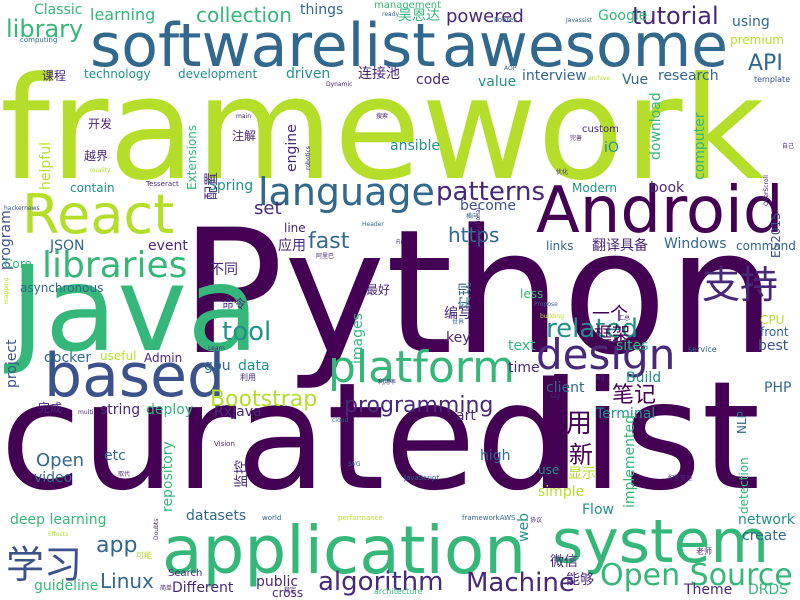  Describe the element at coordinates (116, 545) in the screenshot. I see `word-app: app` at that location.